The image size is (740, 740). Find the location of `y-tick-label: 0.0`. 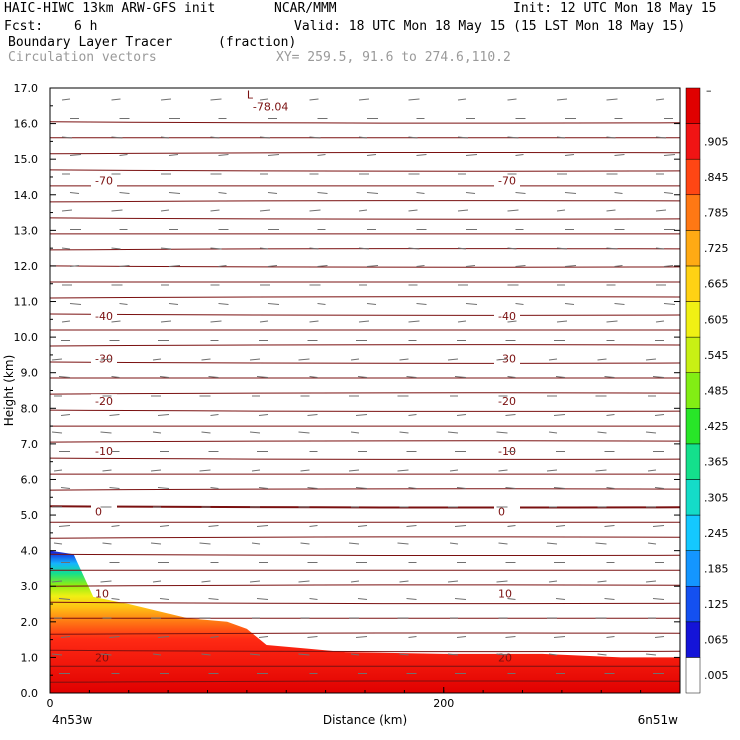

y-tick-label: 0.0 is located at coordinates (30, 693).